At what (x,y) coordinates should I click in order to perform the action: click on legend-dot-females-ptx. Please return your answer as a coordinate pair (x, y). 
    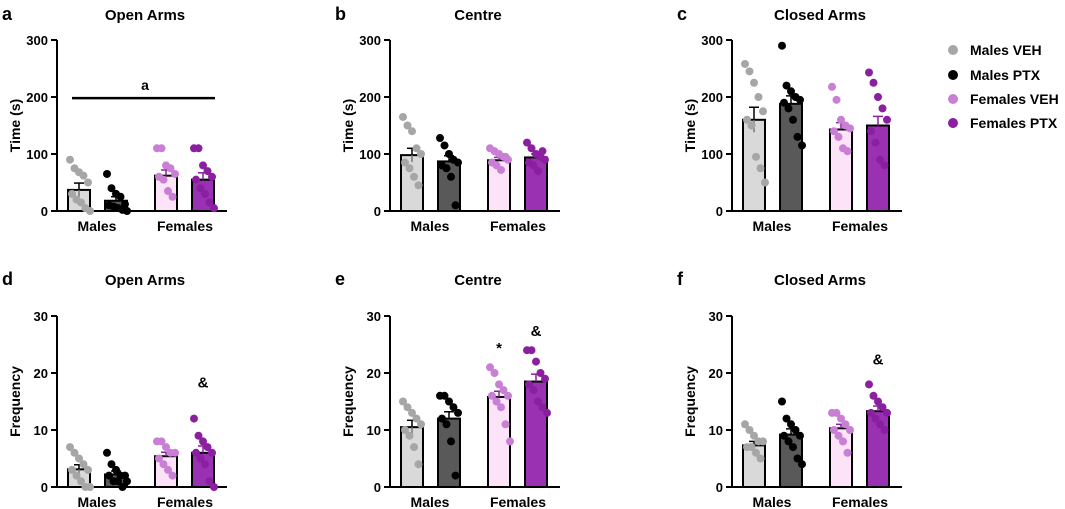
    Looking at the image, I should click on (953, 123).